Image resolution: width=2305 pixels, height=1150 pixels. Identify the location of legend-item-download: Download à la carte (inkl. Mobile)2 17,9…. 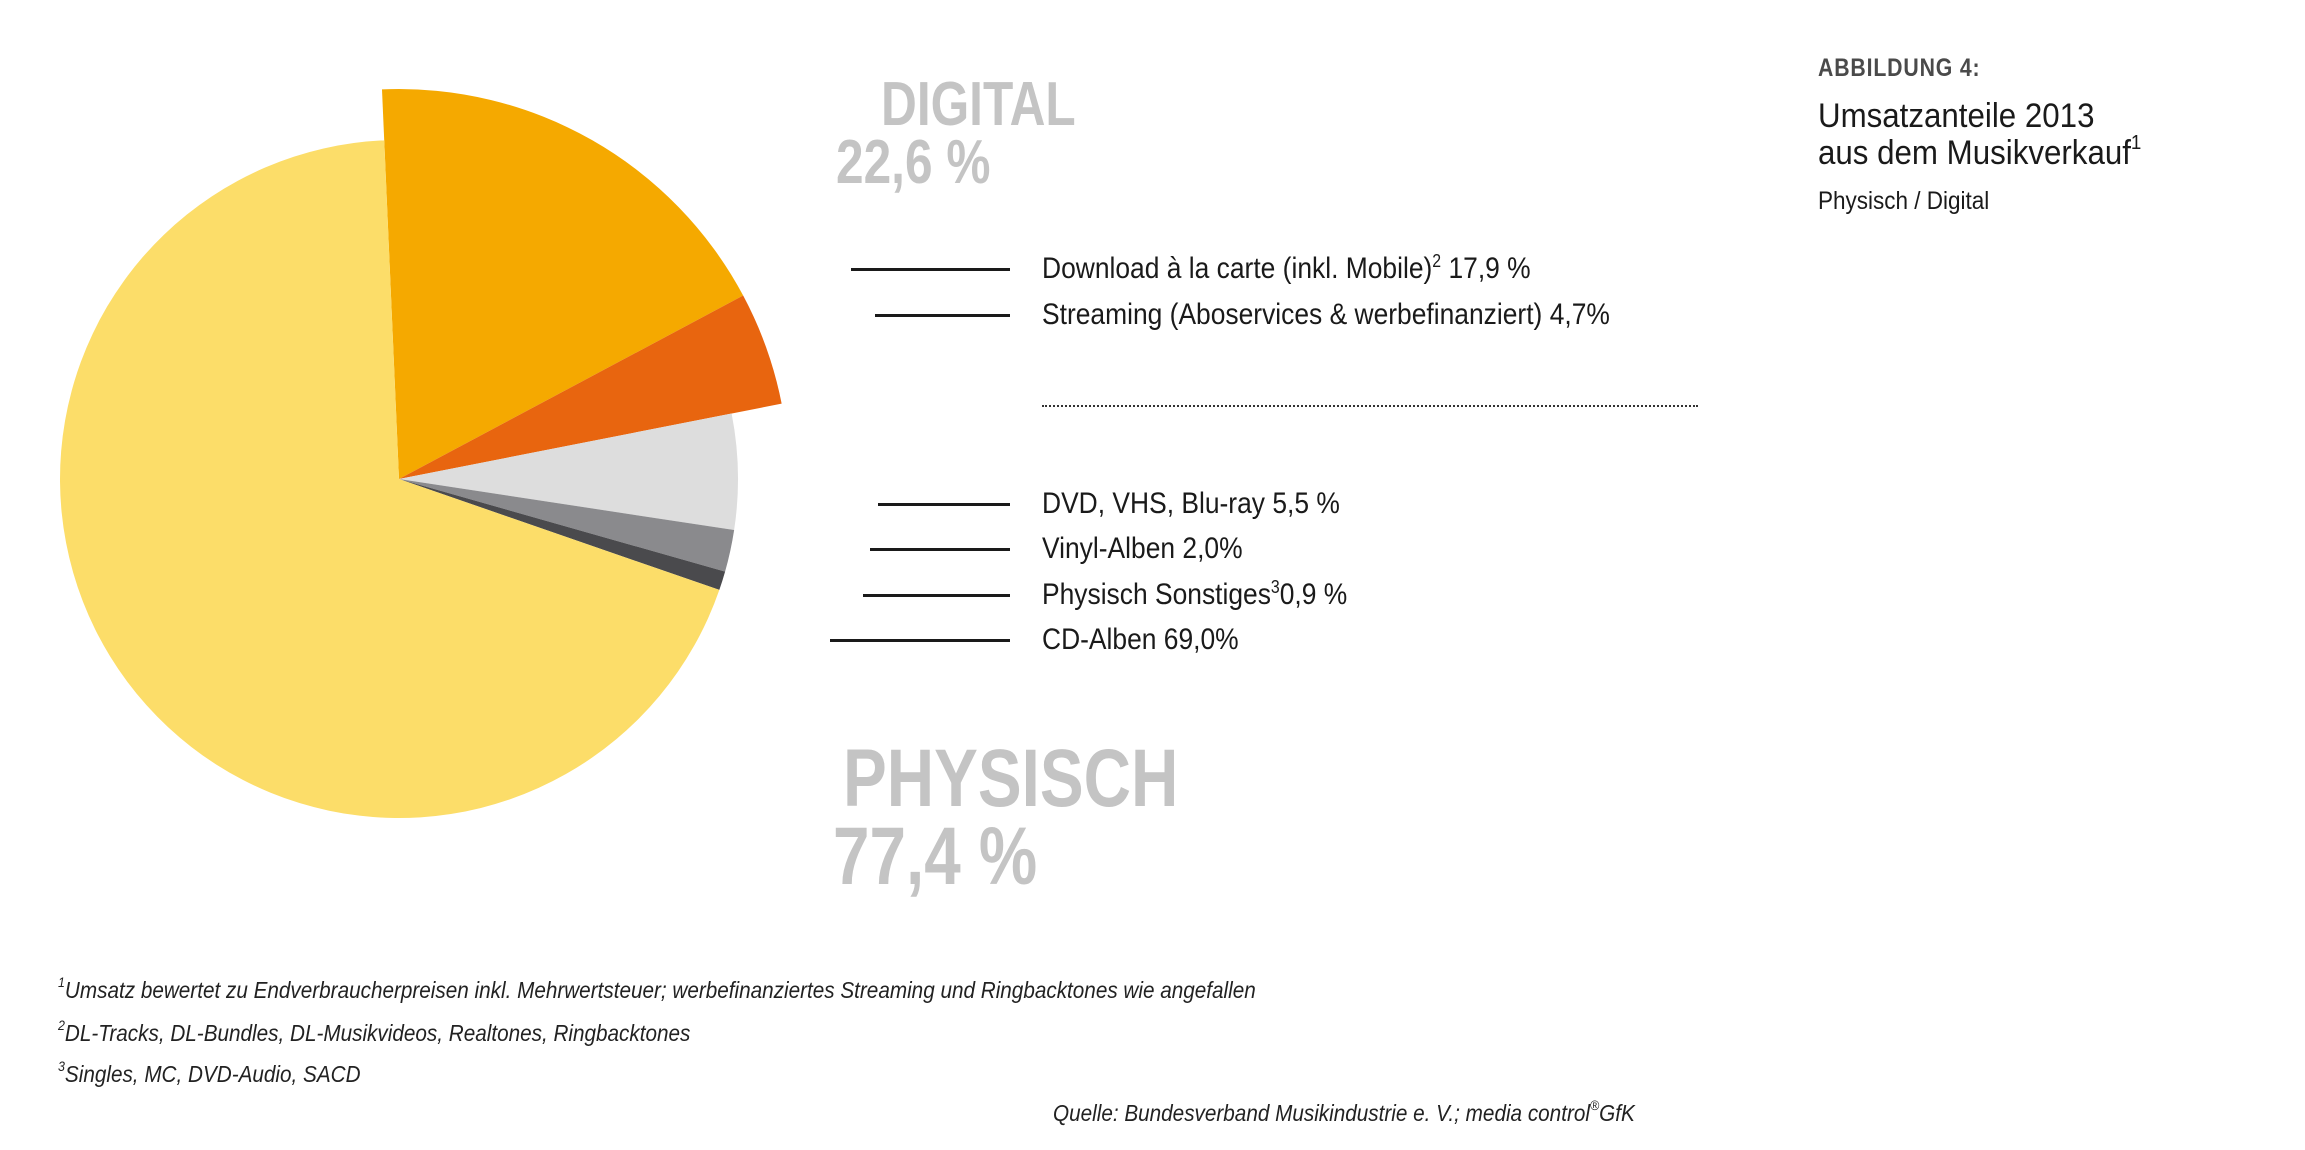
(1286, 268).